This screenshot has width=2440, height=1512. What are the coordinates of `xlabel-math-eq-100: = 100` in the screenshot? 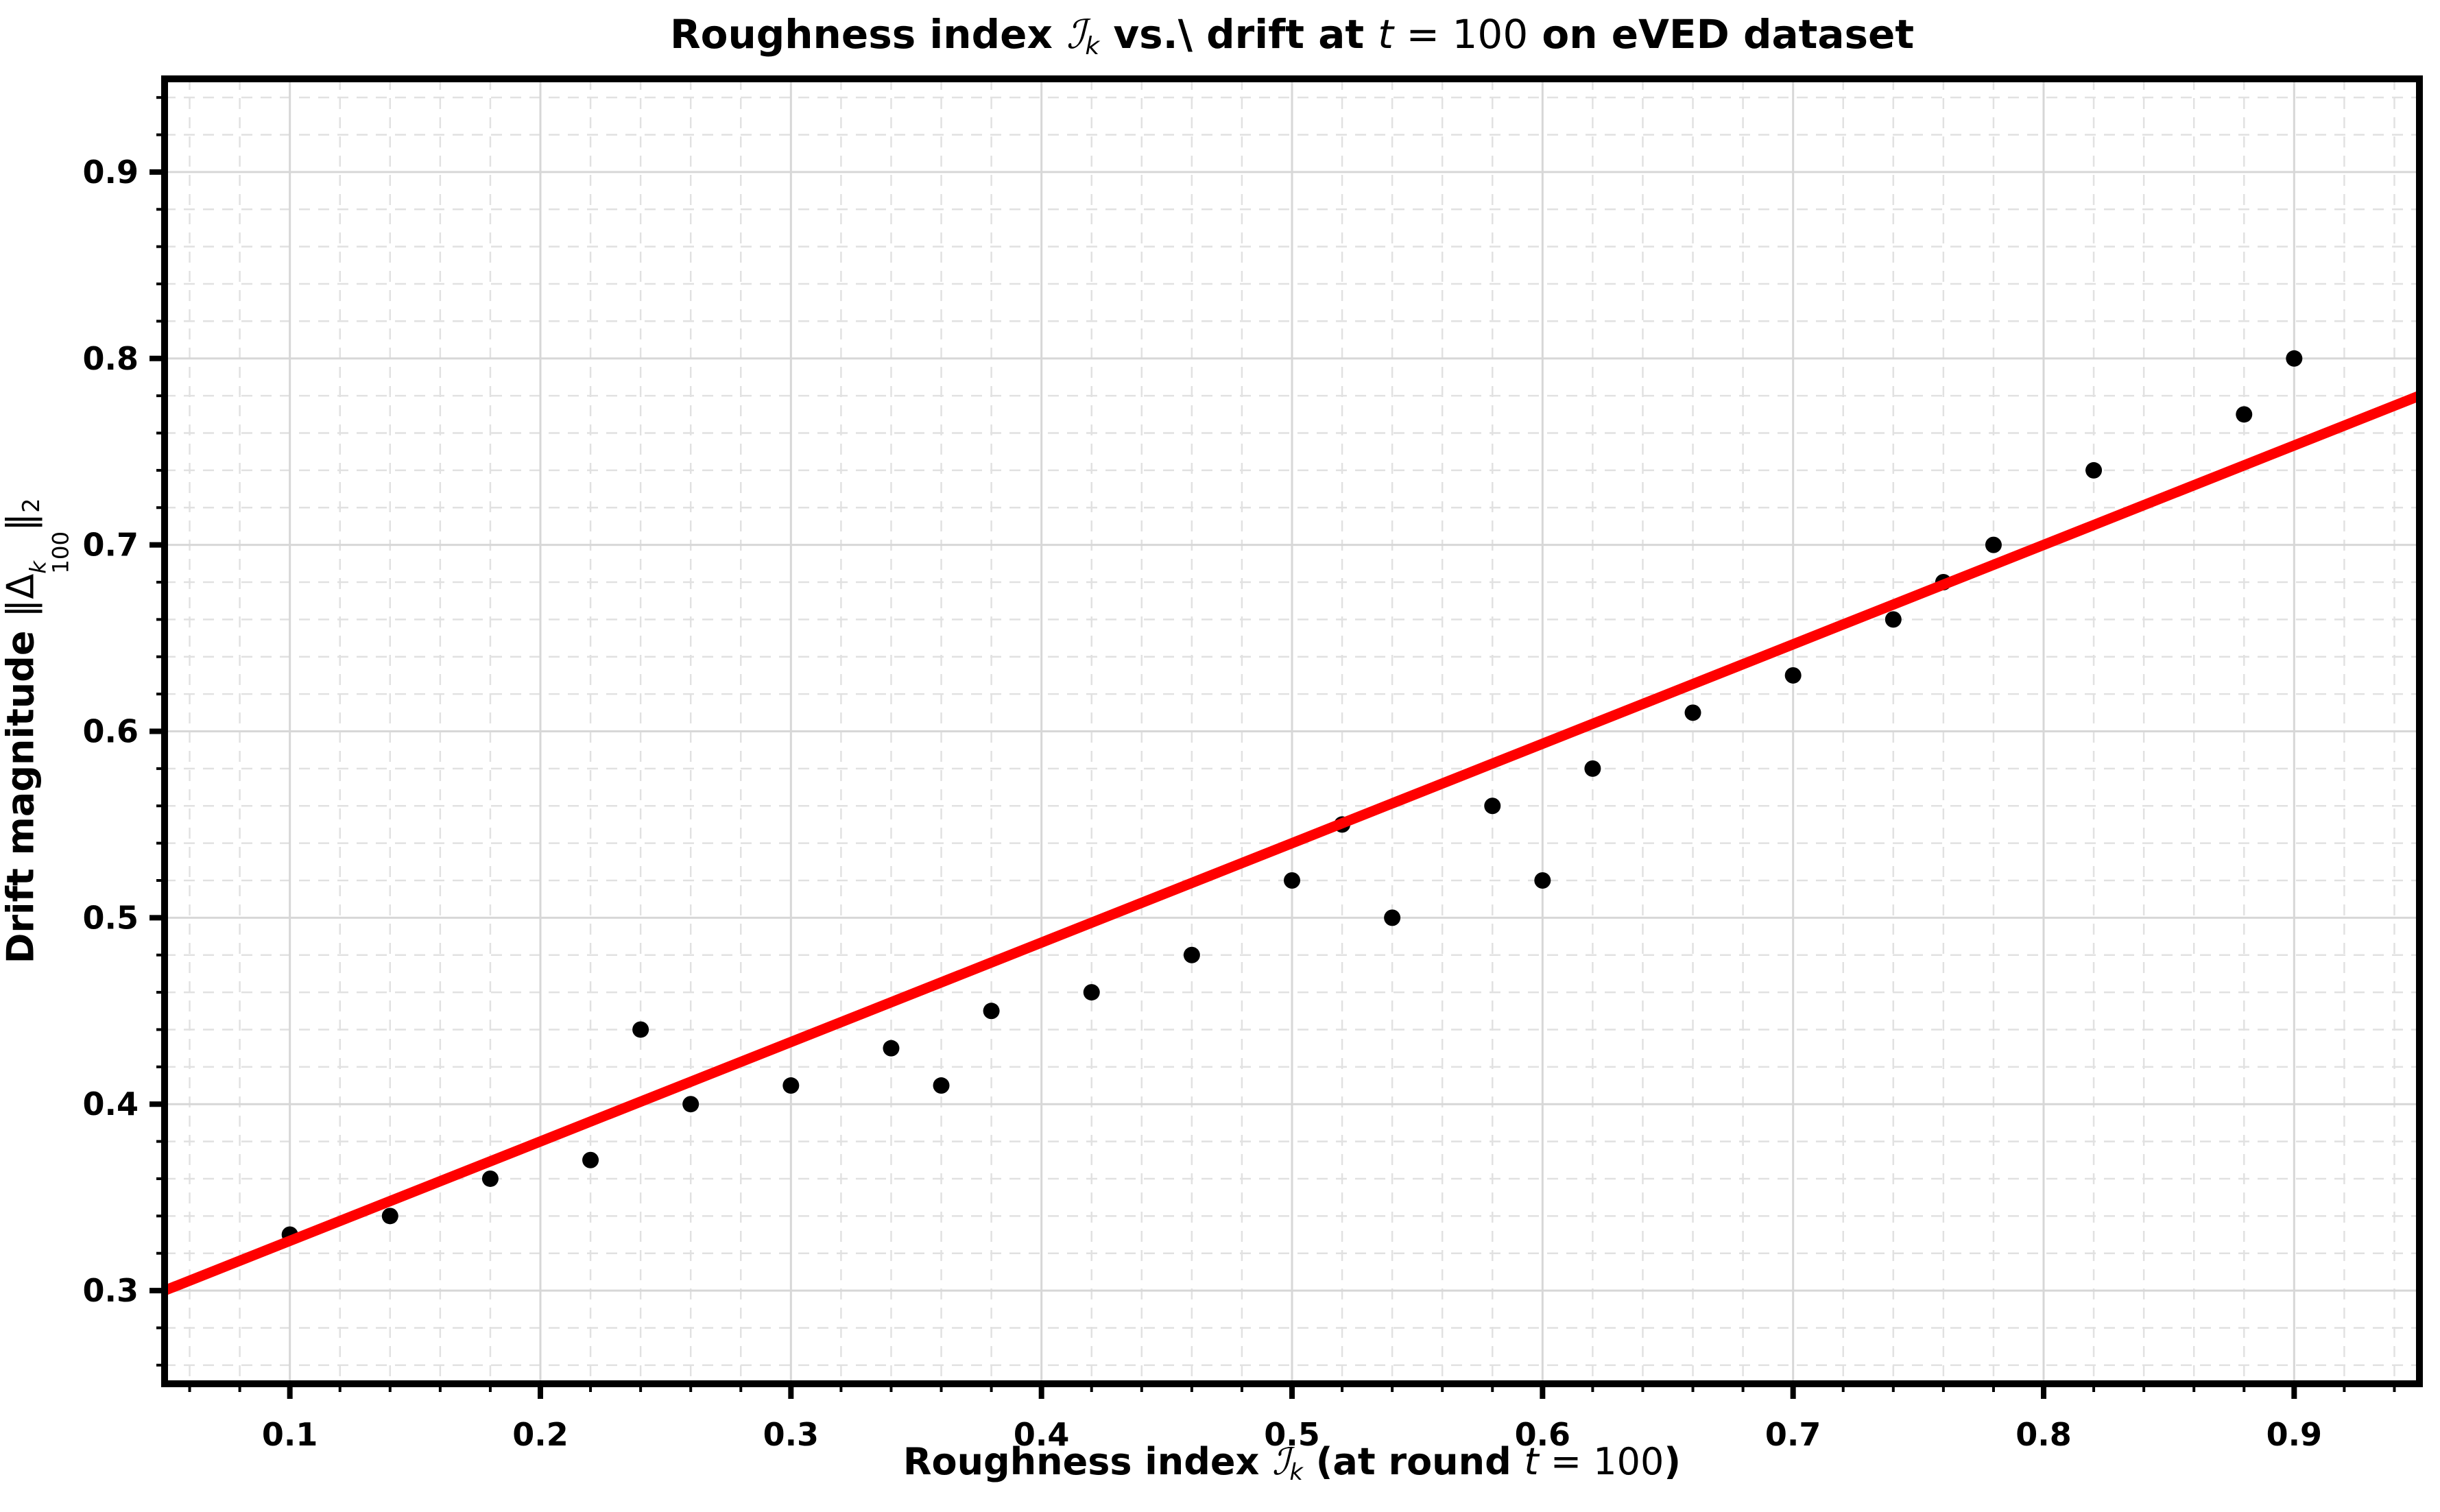 It's located at (1601, 1461).